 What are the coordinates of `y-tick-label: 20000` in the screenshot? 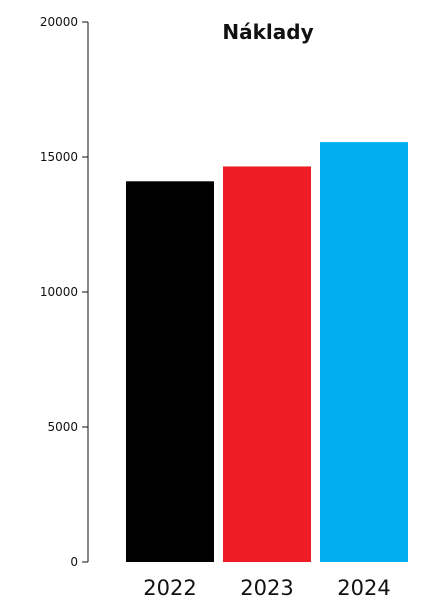 It's located at (59, 22).